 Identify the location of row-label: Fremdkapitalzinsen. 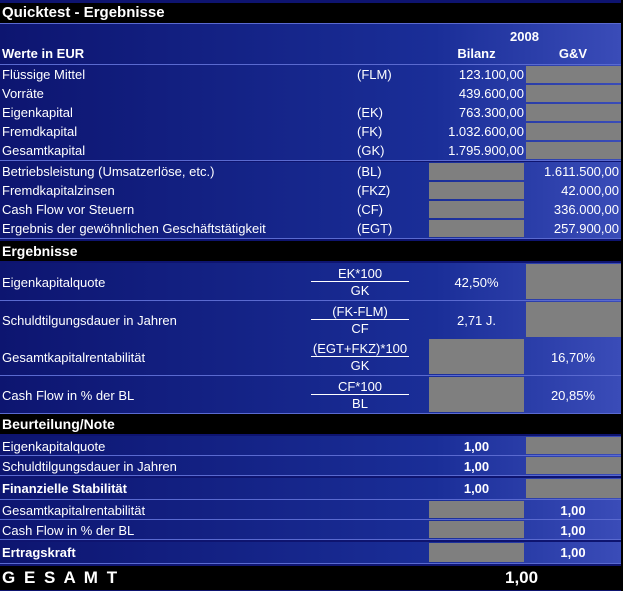
(58, 190).